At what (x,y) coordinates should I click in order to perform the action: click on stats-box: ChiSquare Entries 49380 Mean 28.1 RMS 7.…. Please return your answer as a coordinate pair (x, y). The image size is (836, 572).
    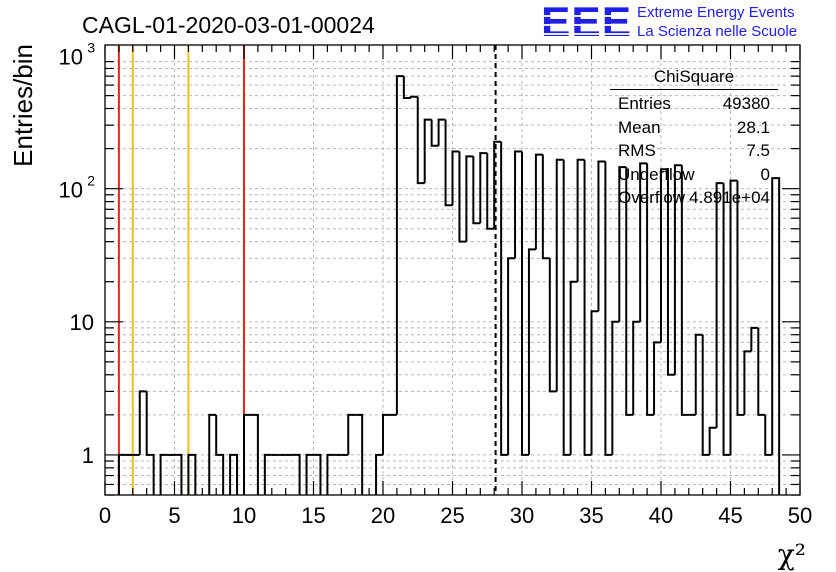
    Looking at the image, I should click on (694, 138).